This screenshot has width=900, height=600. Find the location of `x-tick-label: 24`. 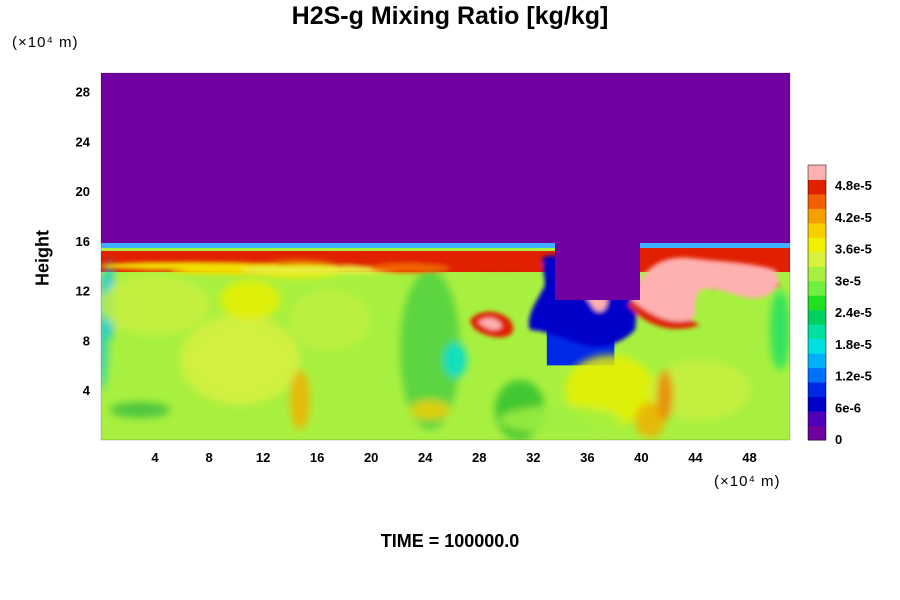

x-tick-label: 24 is located at coordinates (425, 457).